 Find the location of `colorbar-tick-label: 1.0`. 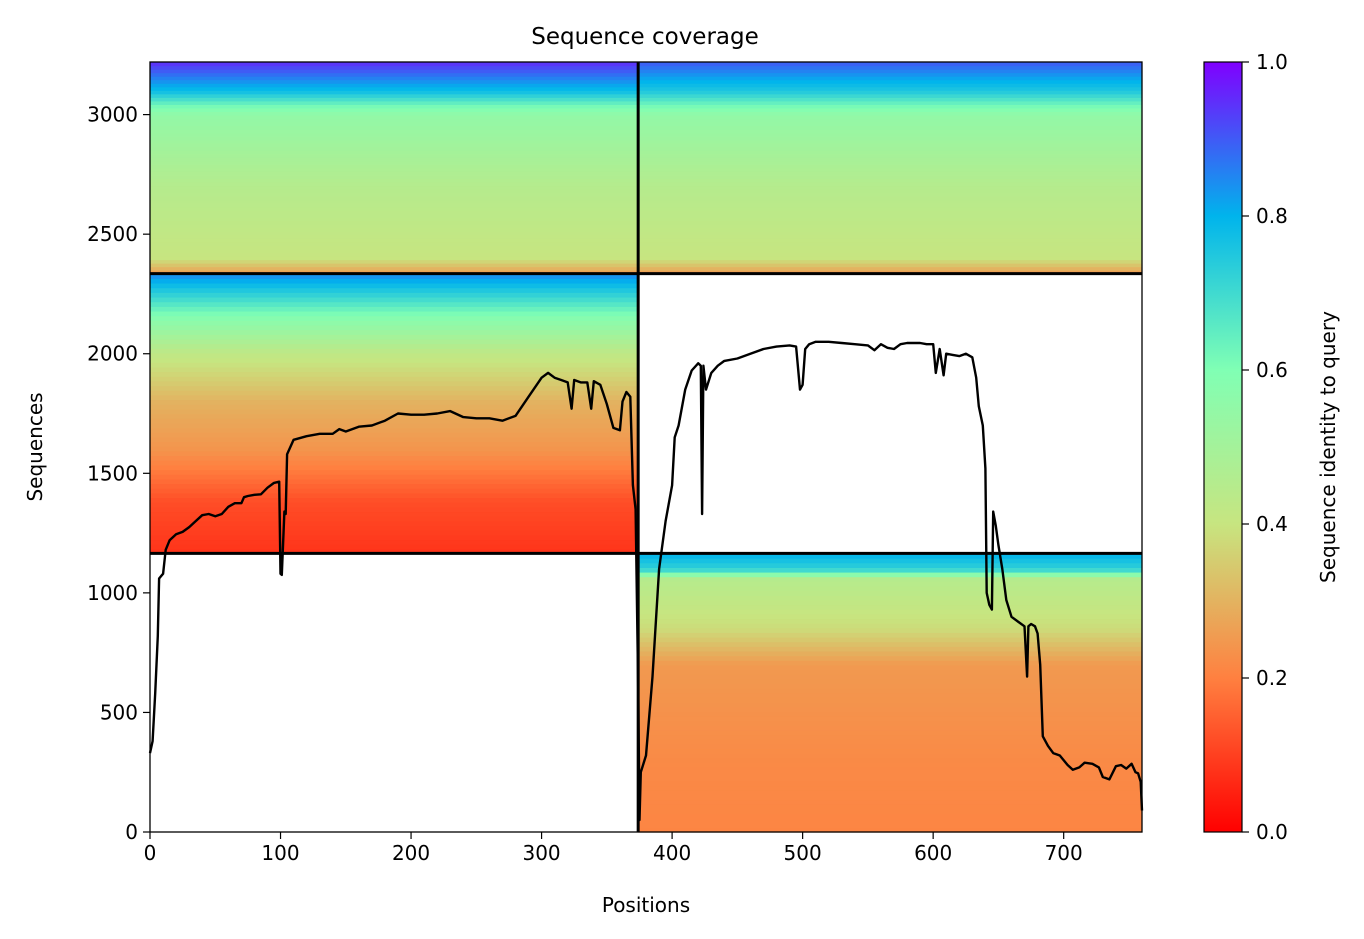

colorbar-tick-label: 1.0 is located at coordinates (1272, 62).